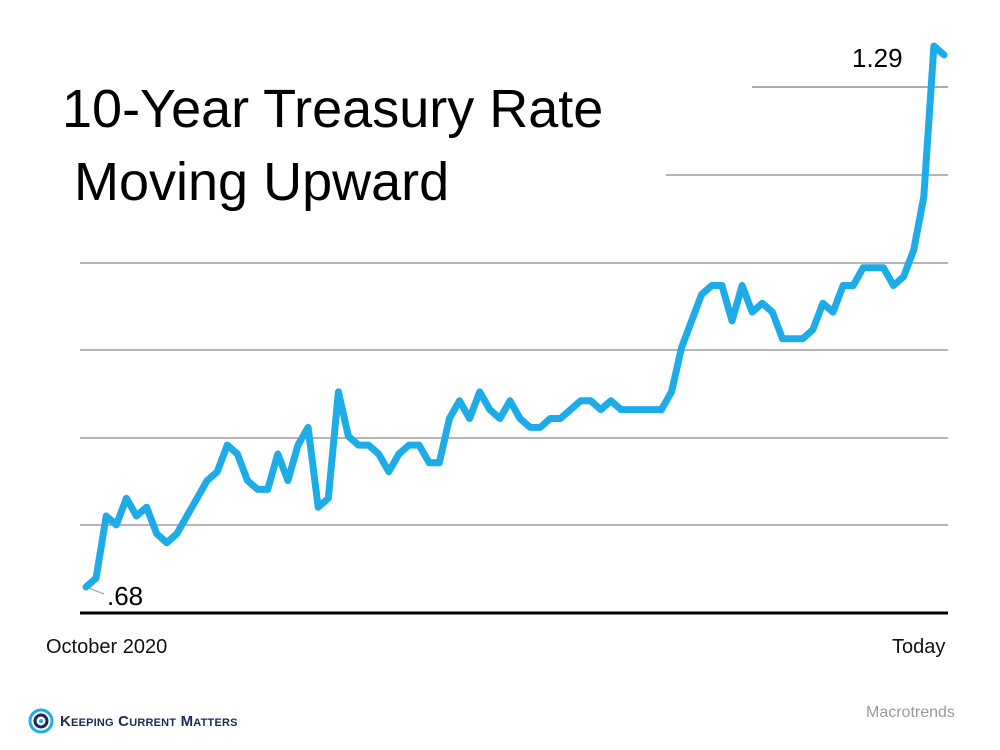 The image size is (1000, 750). I want to click on x-tick-label-end: Today, so click(919, 647).